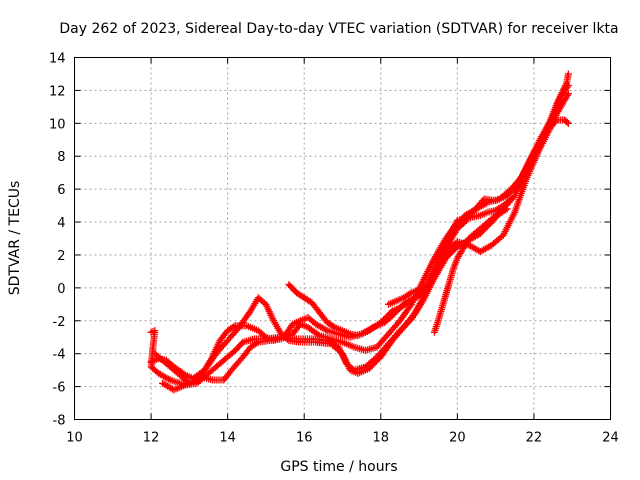 This screenshot has width=640, height=480. What do you see at coordinates (61, 190) in the screenshot?
I see `y-tick-label: 6` at bounding box center [61, 190].